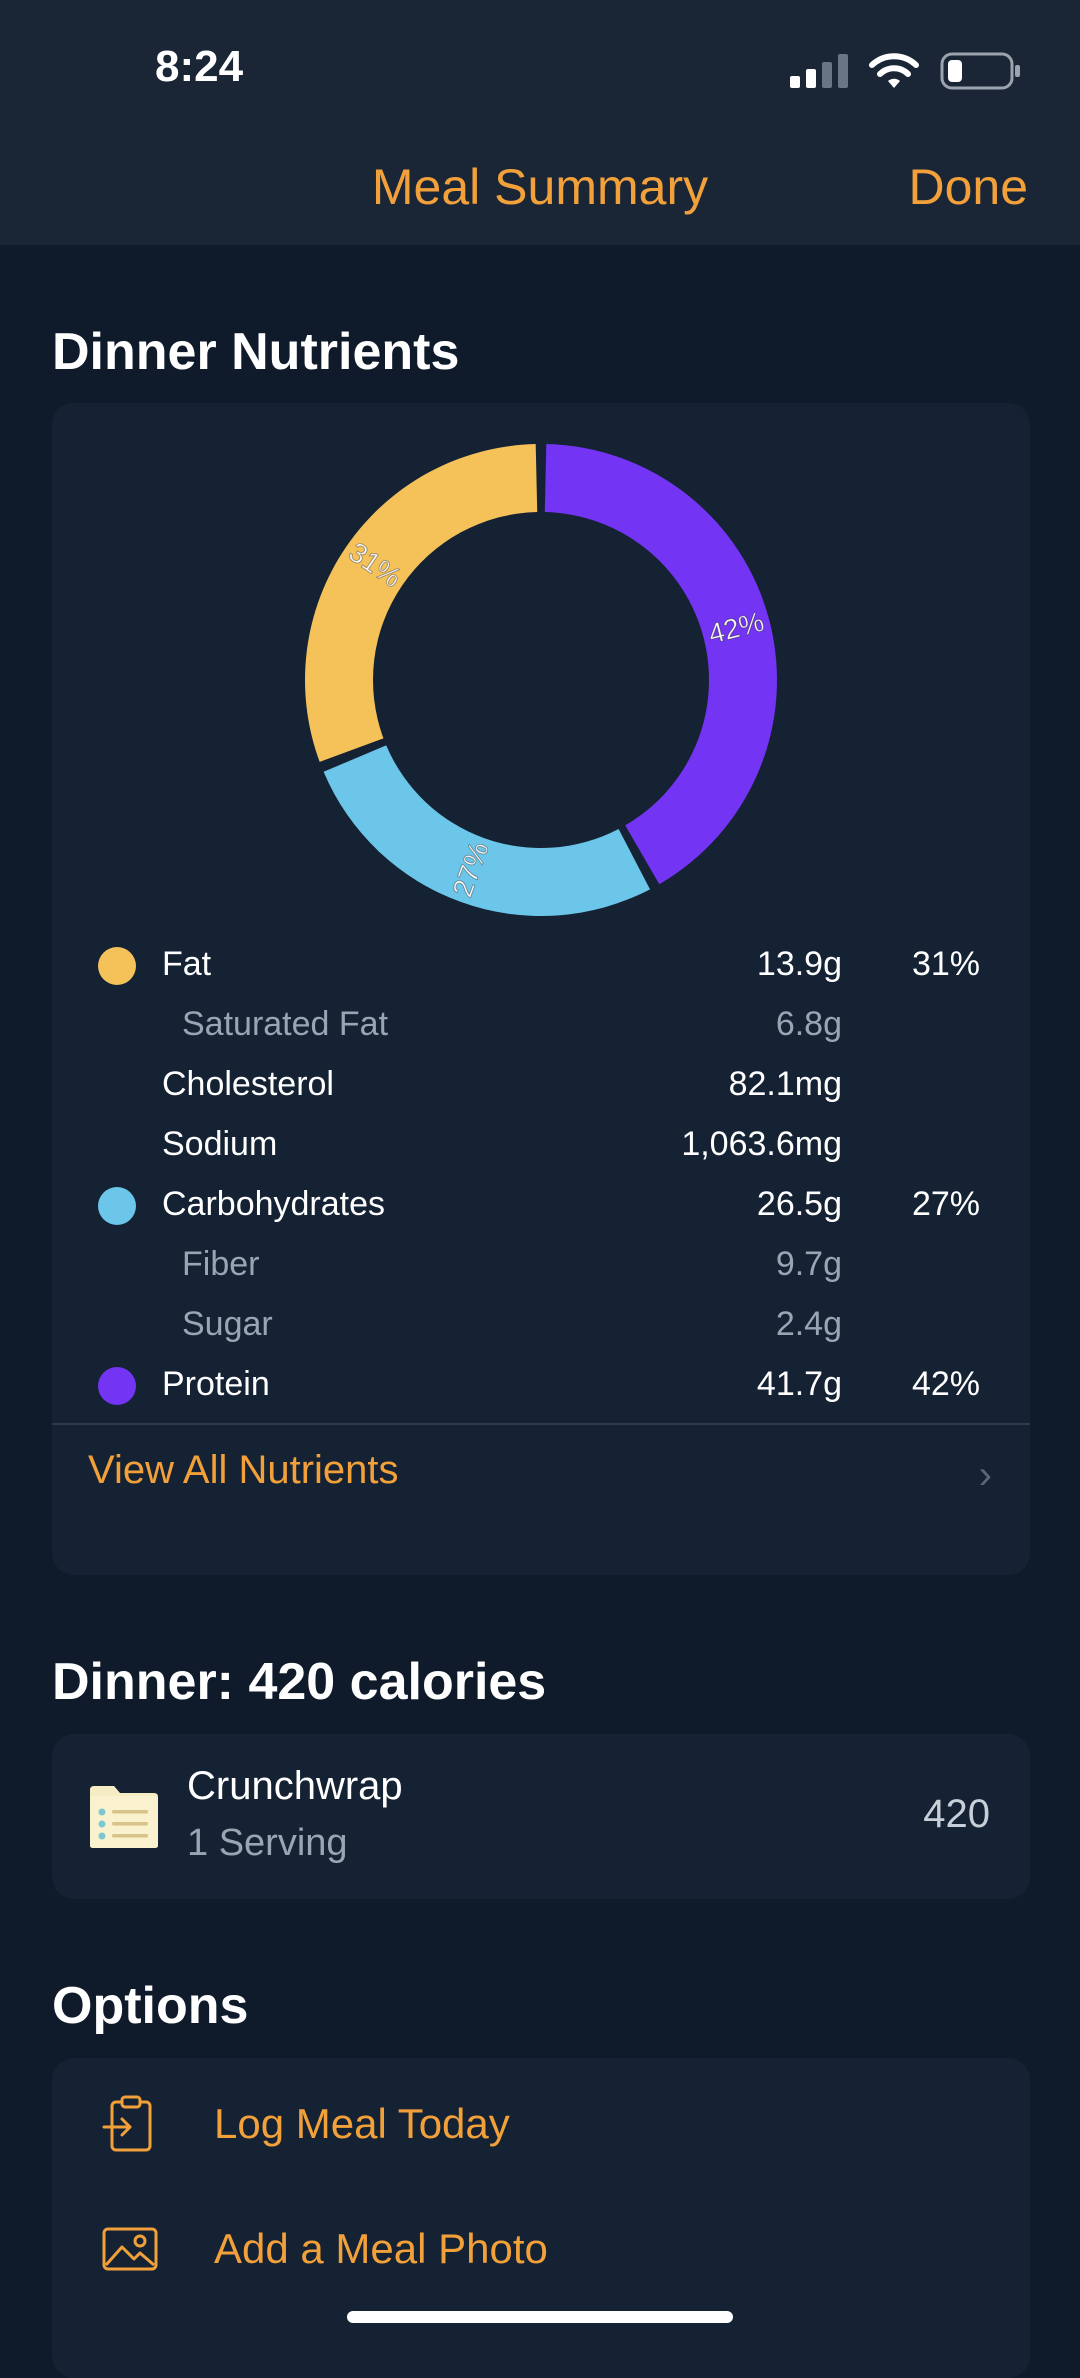  Describe the element at coordinates (541, 2123) in the screenshot. I see `log-meal-today-button: Log Meal Today` at that location.